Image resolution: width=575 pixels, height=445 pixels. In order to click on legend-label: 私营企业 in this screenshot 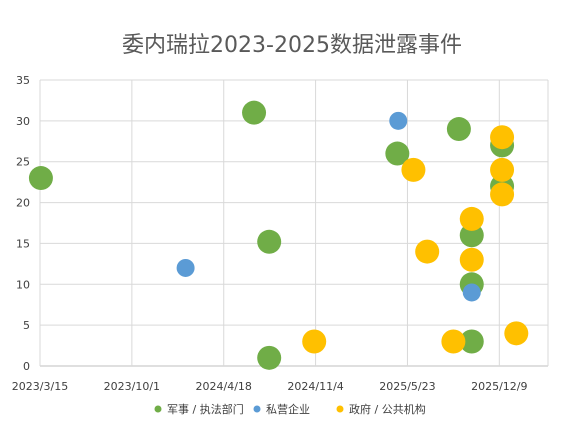, I will do `click(288, 409)`.